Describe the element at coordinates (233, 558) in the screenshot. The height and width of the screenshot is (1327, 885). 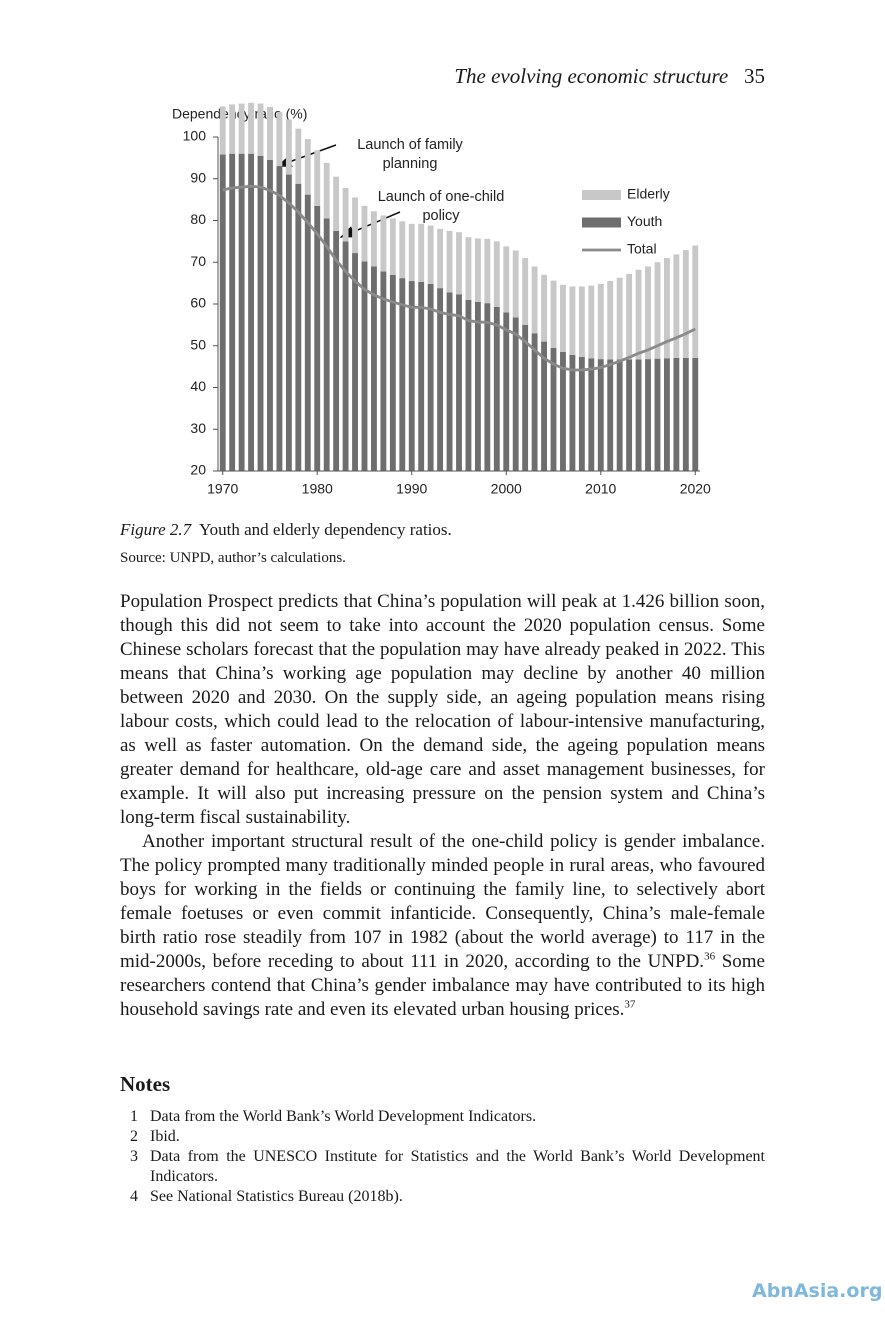
I see `source: Source: UNPD, author’s calculations.` at that location.